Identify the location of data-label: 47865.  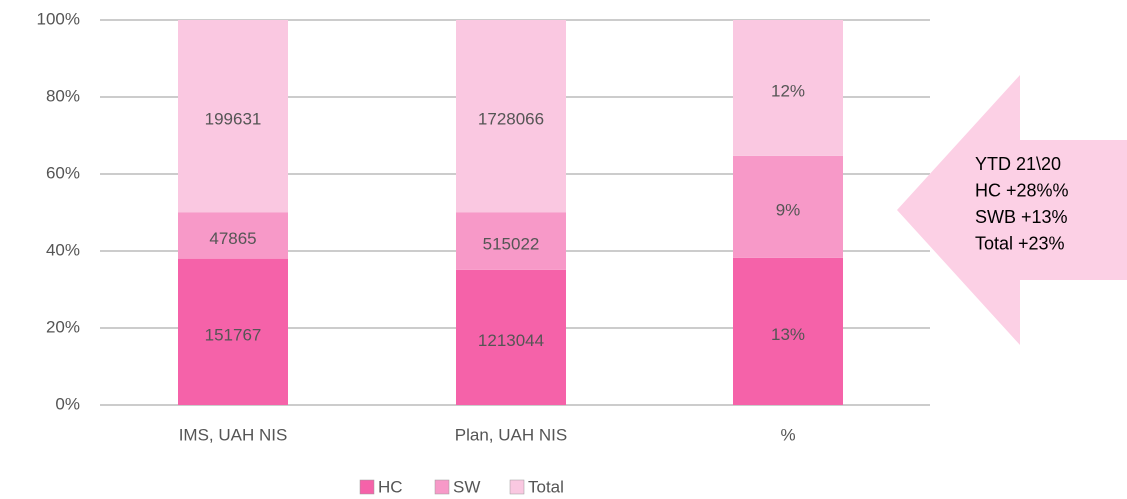
(232, 238).